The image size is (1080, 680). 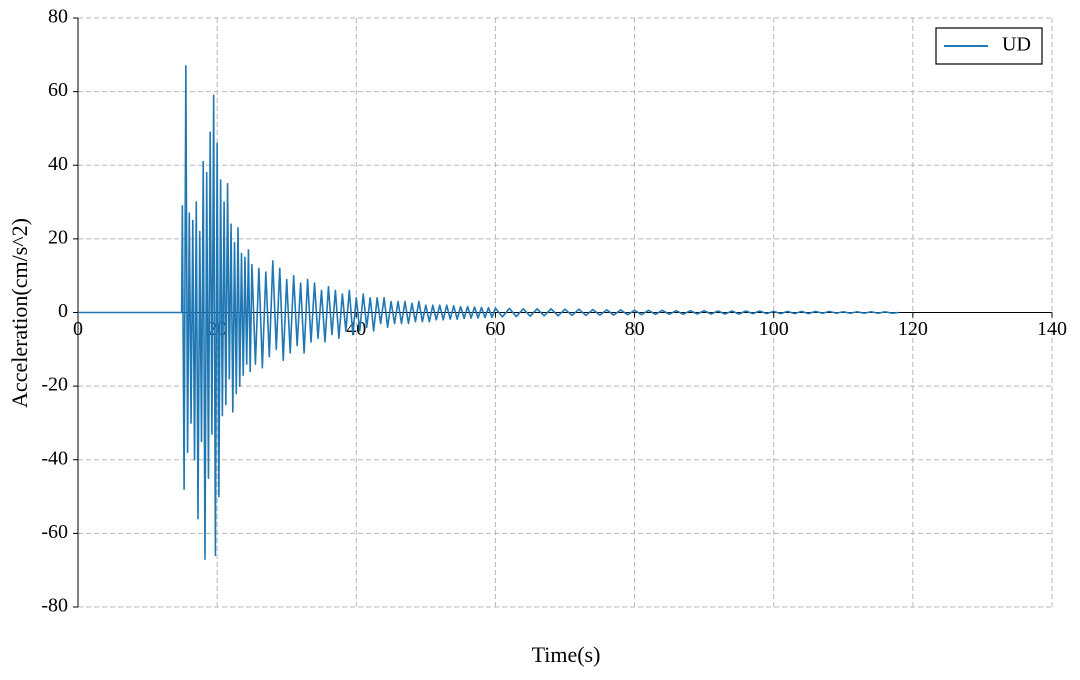 I want to click on y-tick-label: -40, so click(x=54, y=458).